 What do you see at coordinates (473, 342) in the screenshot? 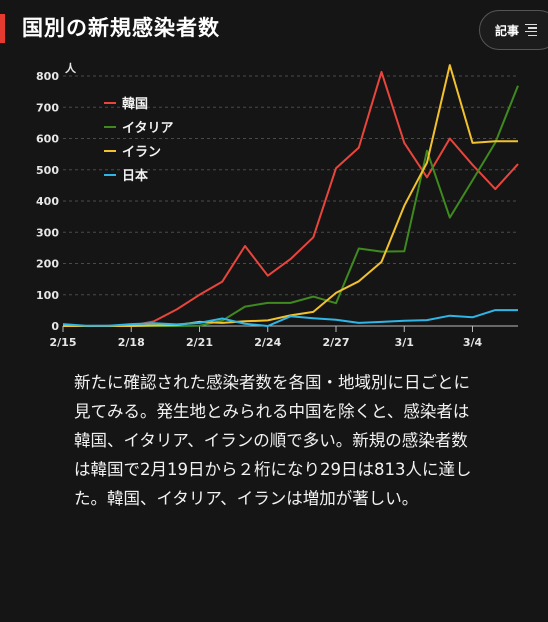
I see `x-tick-label: 3/4` at bounding box center [473, 342].